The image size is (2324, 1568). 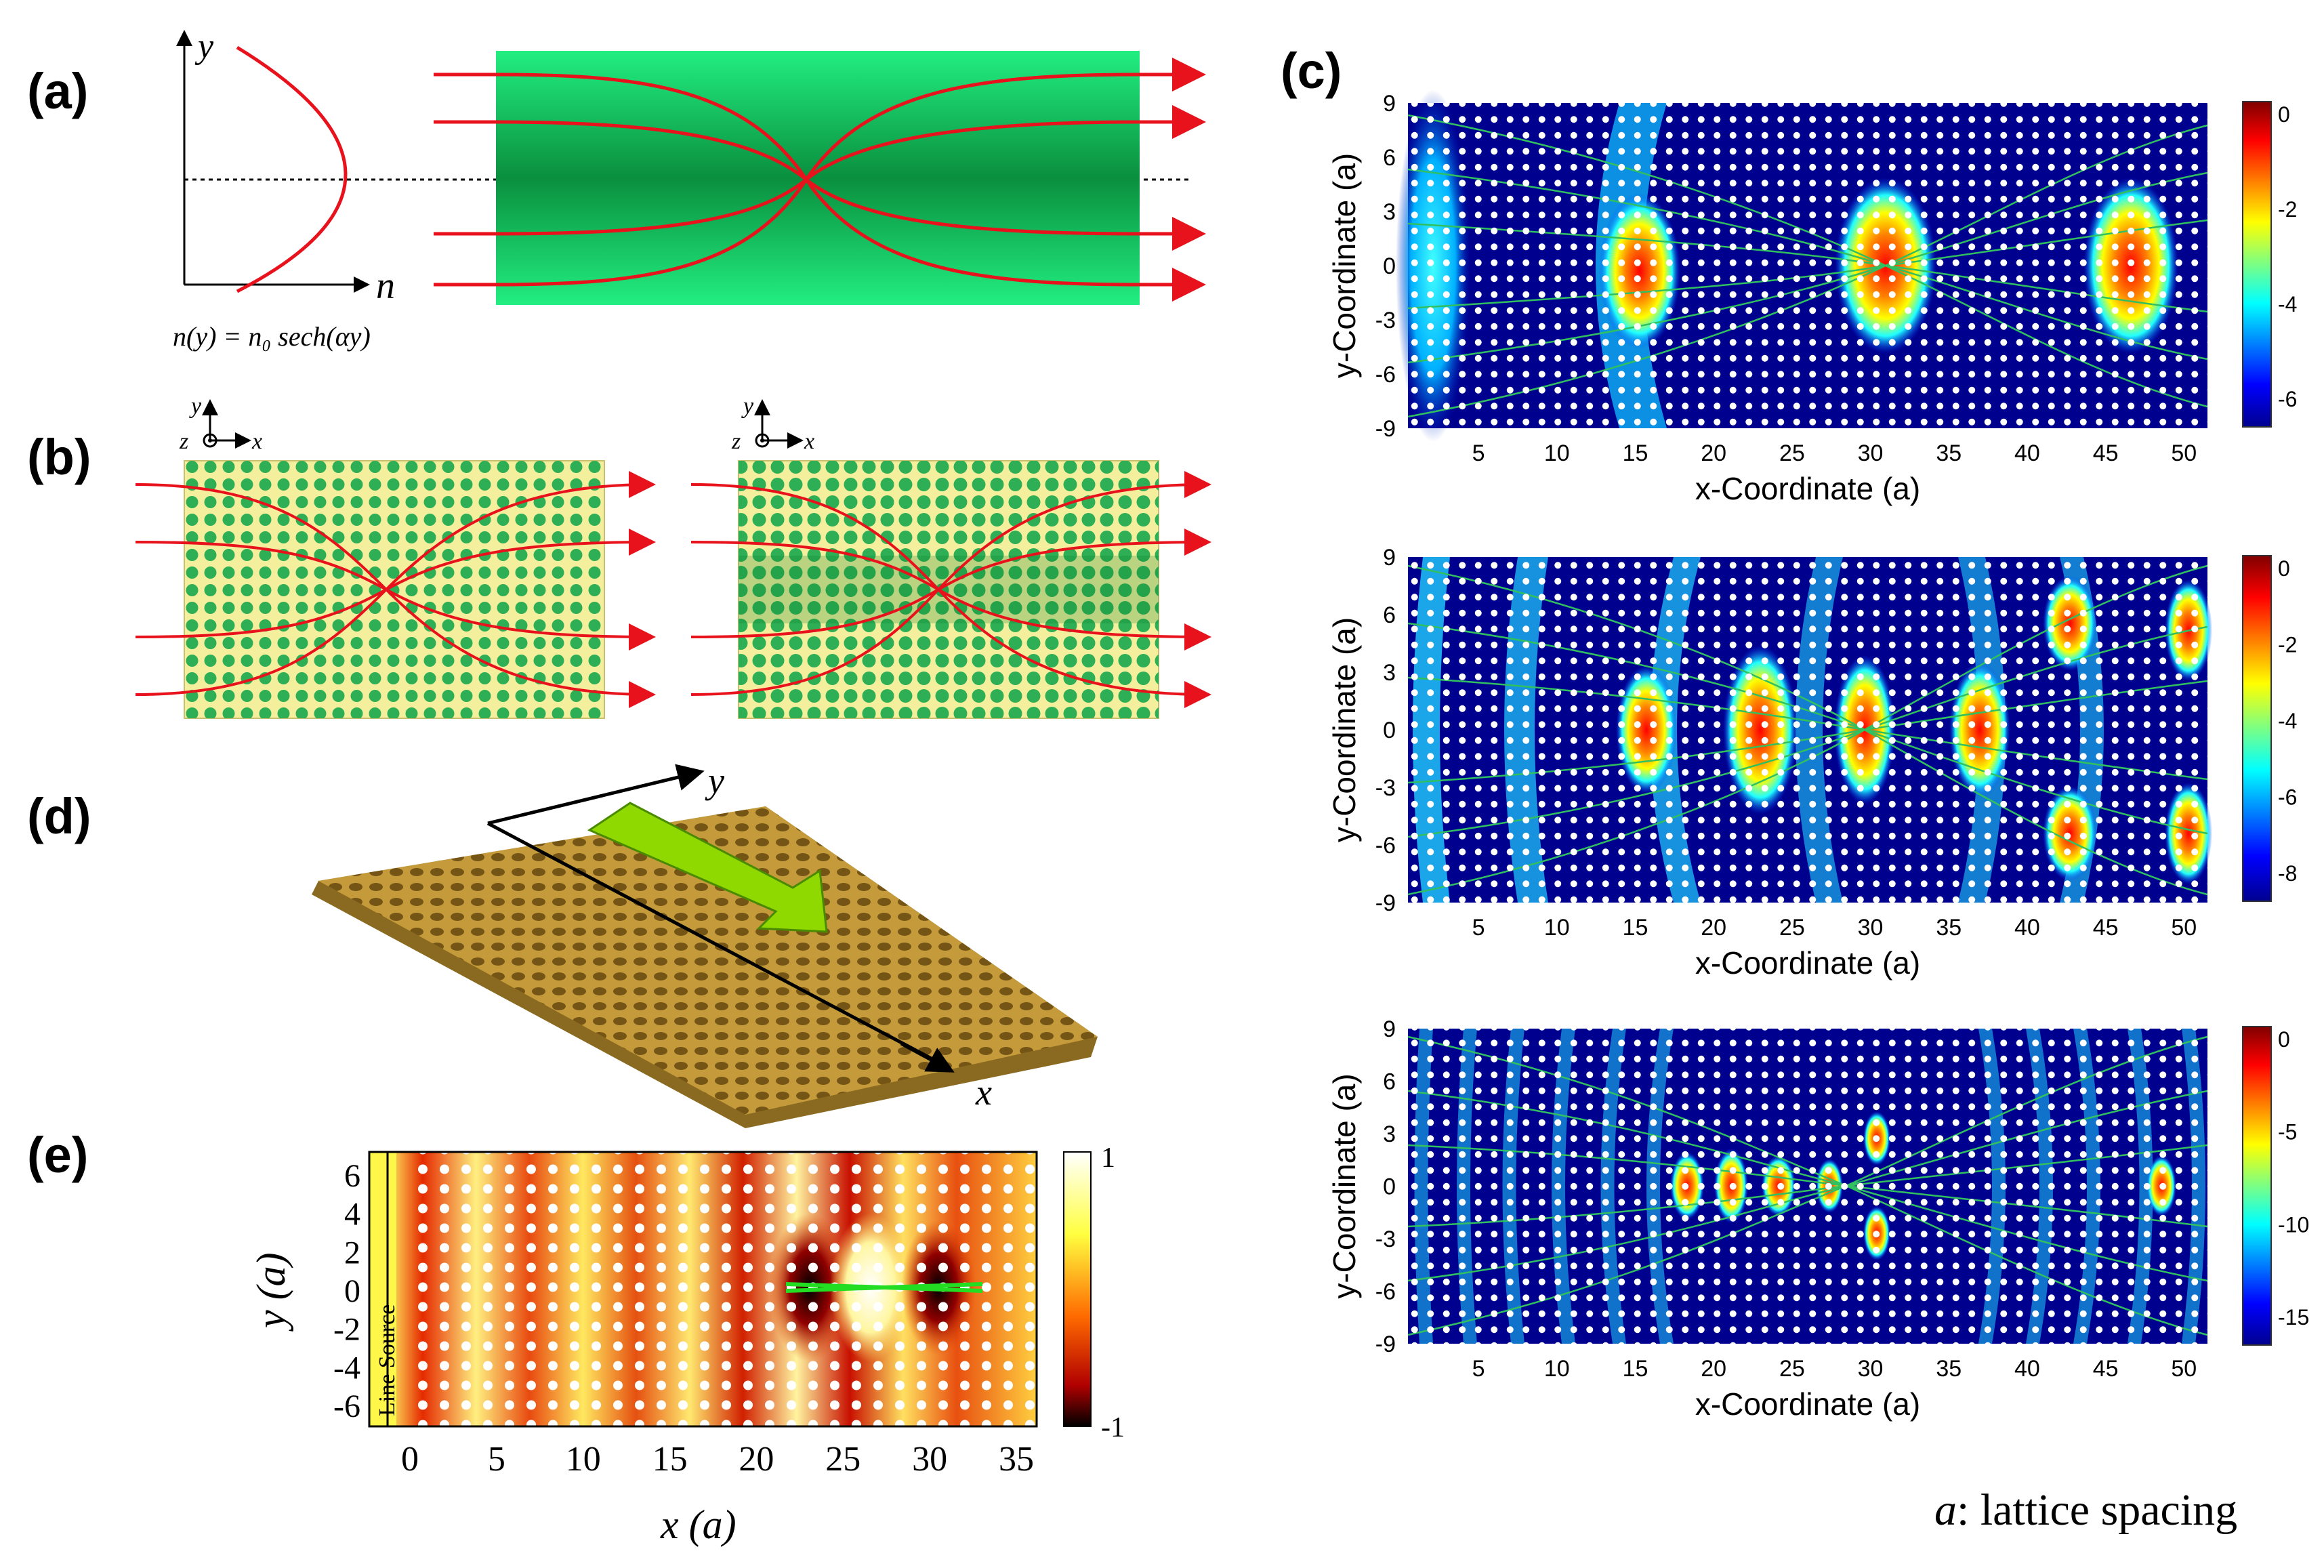 I want to click on c3-ytick: 0, so click(x=1389, y=1187).